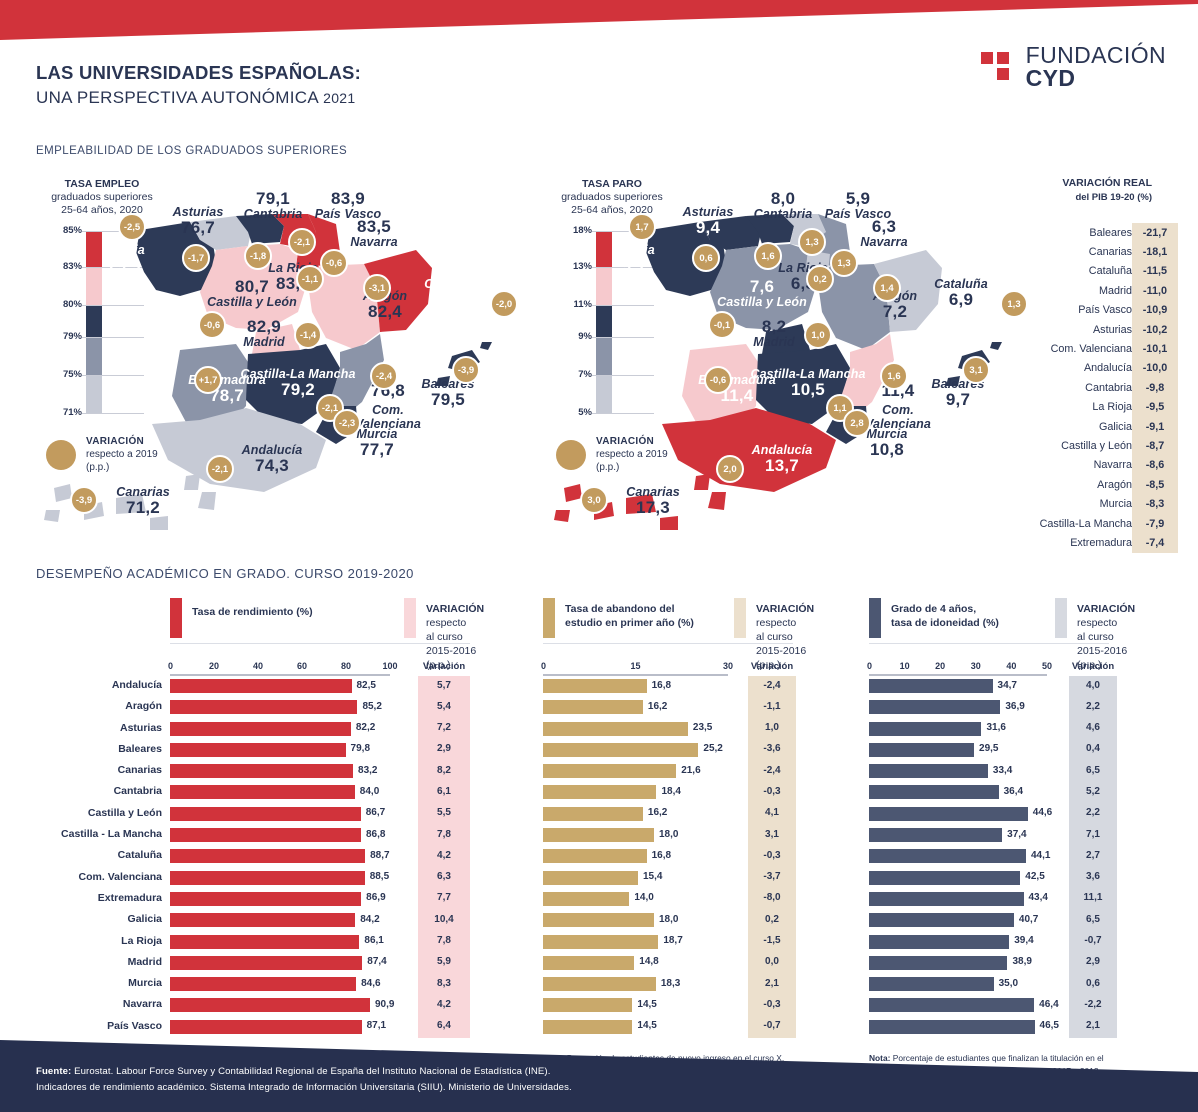 The height and width of the screenshot is (1112, 1198). What do you see at coordinates (302, 666) in the screenshot?
I see `axis-tick-label: 60` at bounding box center [302, 666].